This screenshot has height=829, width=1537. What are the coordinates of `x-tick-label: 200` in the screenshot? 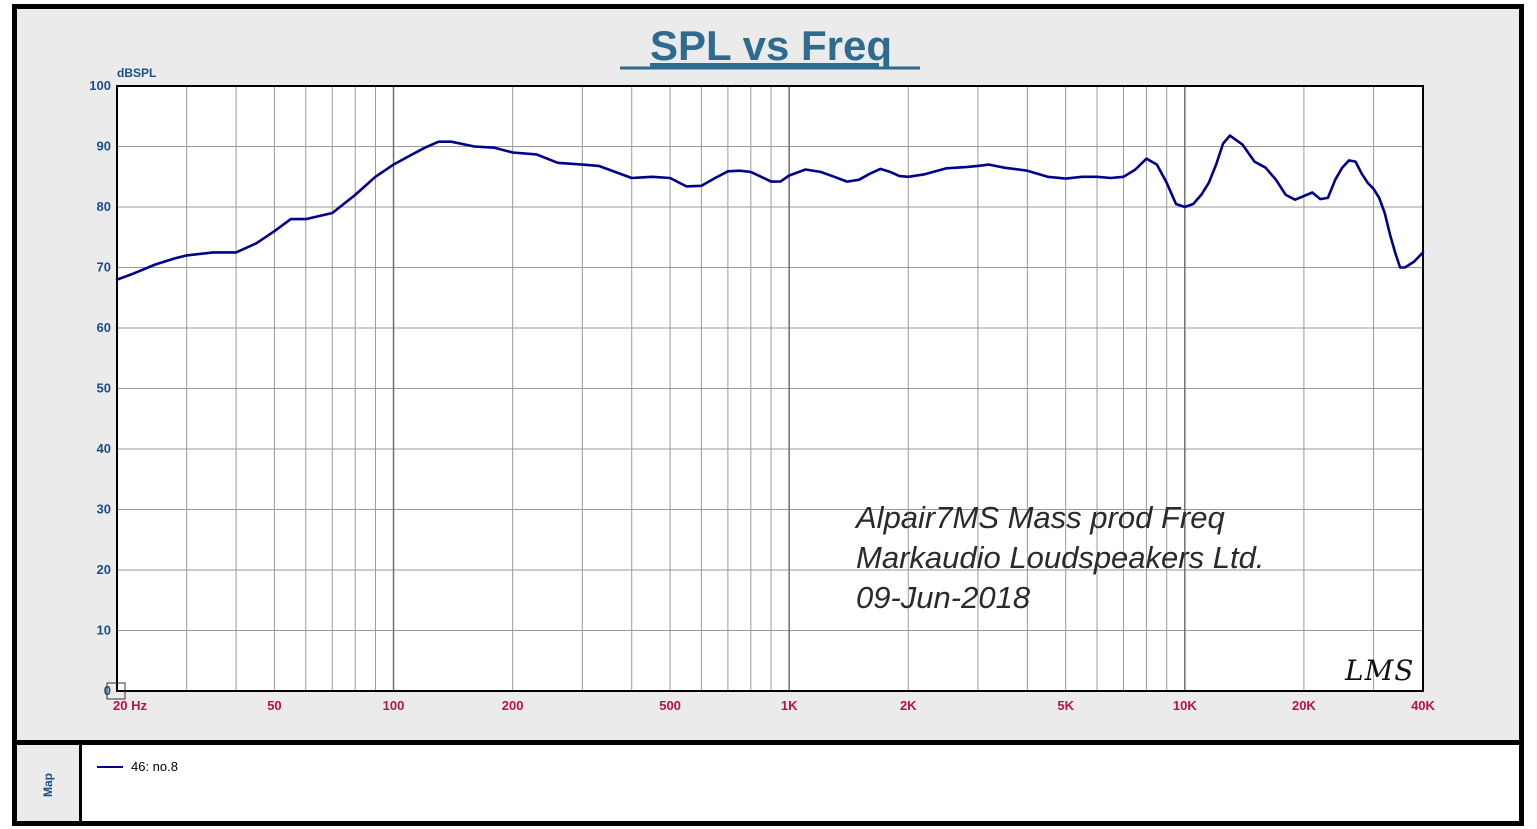 It's located at (513, 705).